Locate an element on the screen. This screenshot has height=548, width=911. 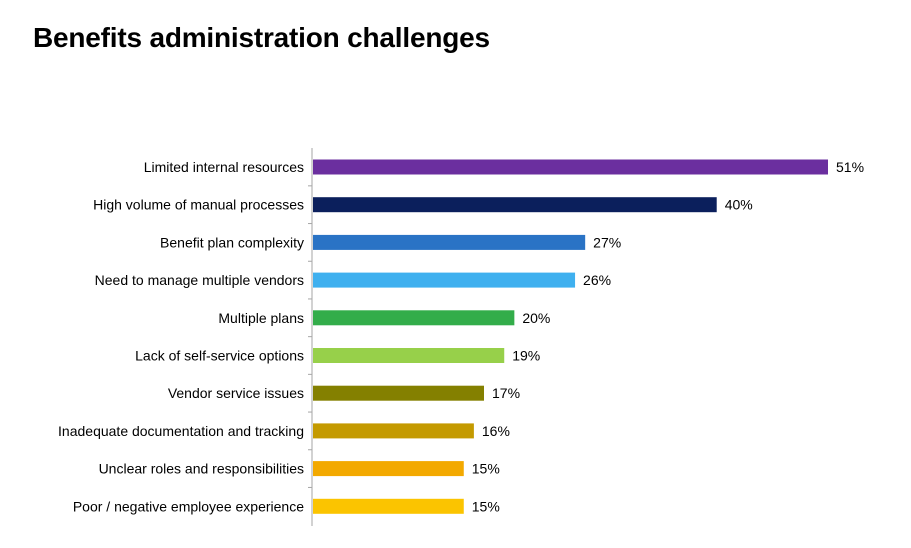
value-label-need-to-manage-multiple-vendors: 26% is located at coordinates (597, 280).